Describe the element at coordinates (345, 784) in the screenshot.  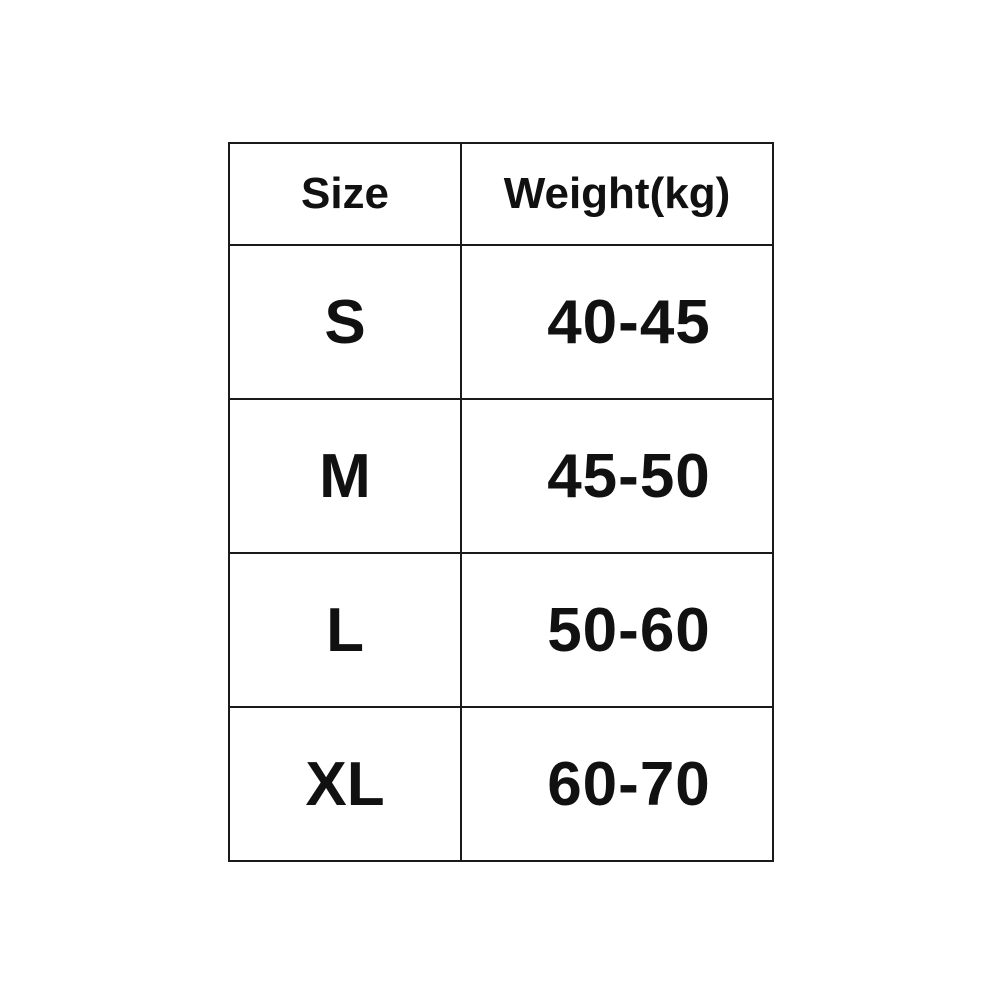
I see `size-cell: XL` at that location.